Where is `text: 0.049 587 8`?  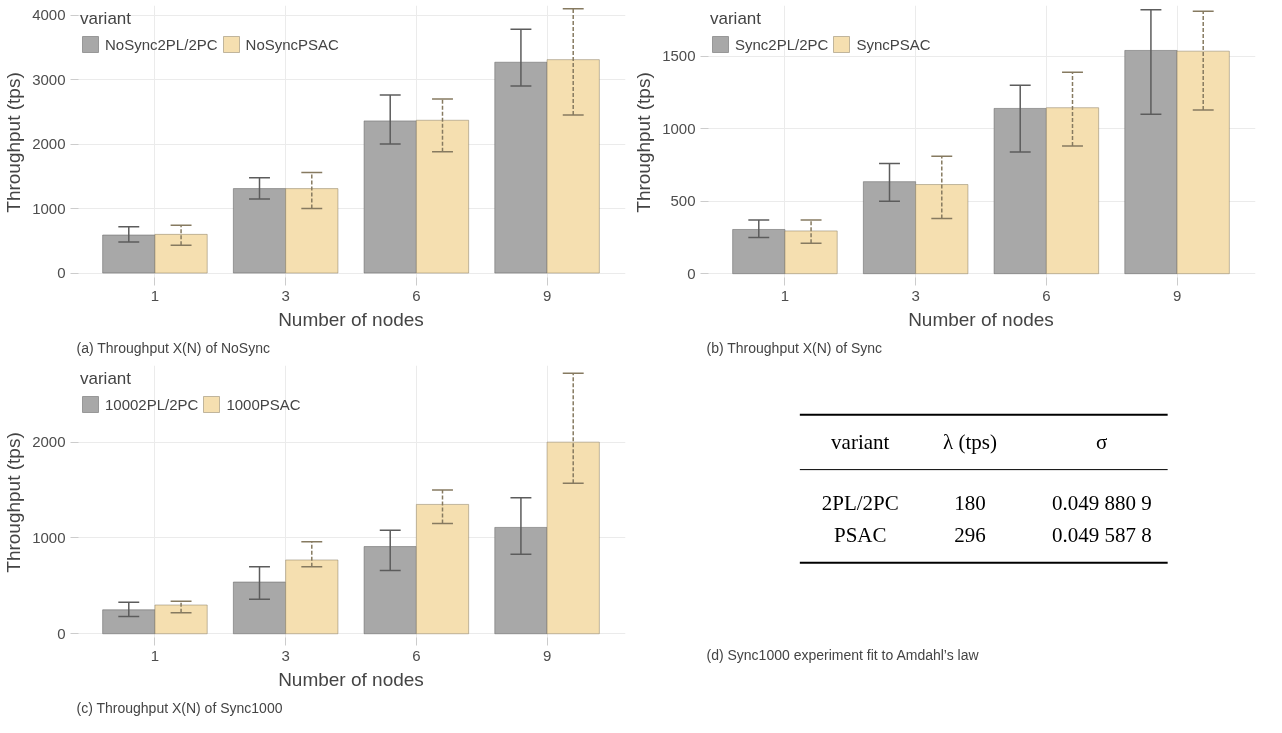
text: 0.049 587 8 is located at coordinates (1101, 535).